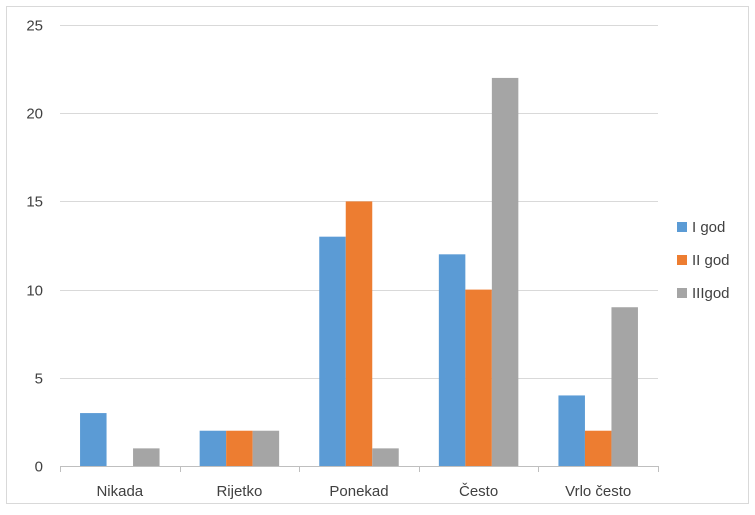 The width and height of the screenshot is (755, 515). What do you see at coordinates (34, 114) in the screenshot?
I see `y-tick-label: 20` at bounding box center [34, 114].